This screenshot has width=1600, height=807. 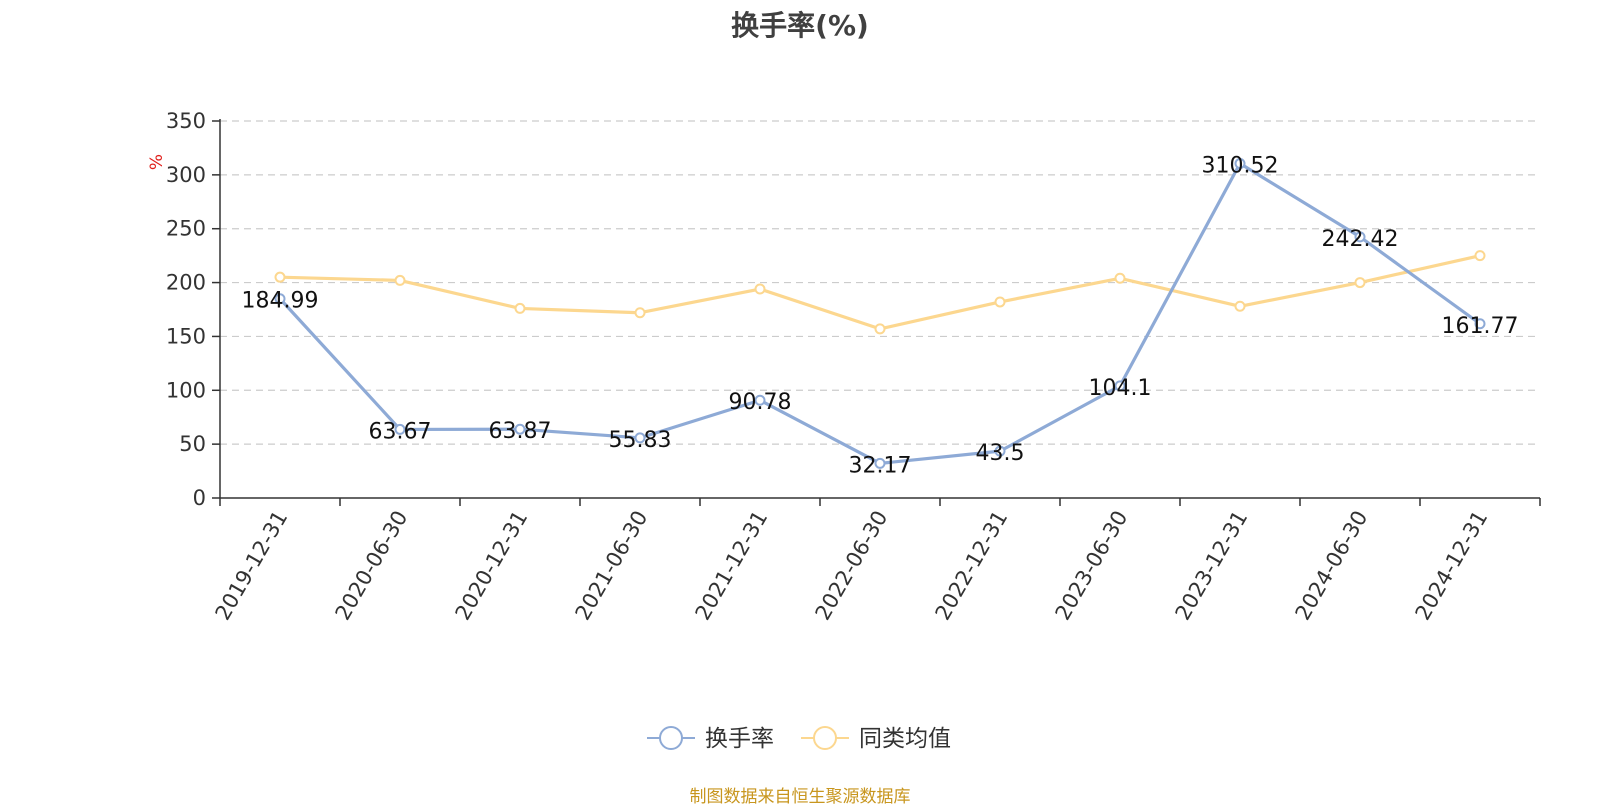 I want to click on data-label-turnover: 310.52, so click(x=1240, y=166).